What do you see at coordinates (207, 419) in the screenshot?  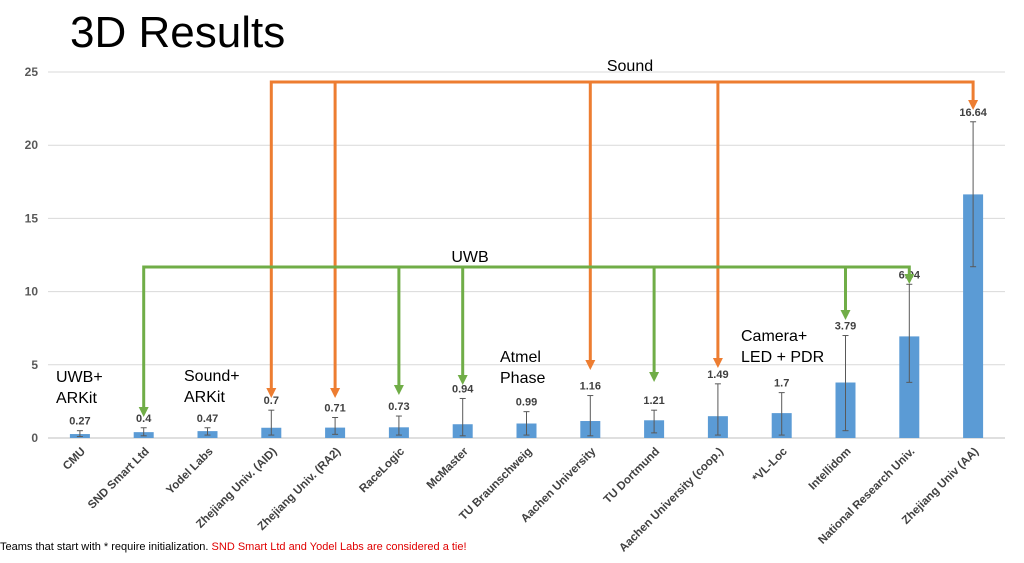 I see `data-label-2: 0.47` at bounding box center [207, 419].